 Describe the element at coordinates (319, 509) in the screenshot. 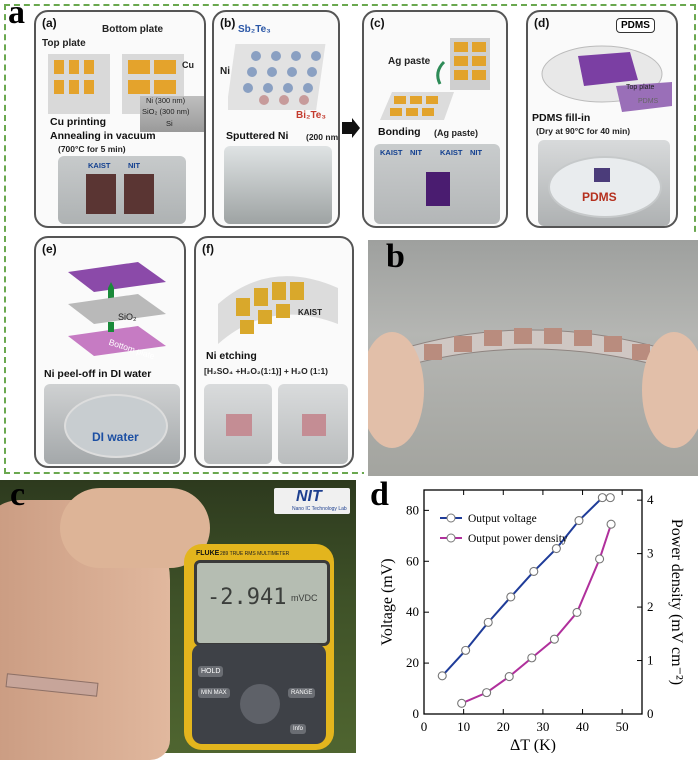

I see `nit-logo-subtext: Nano IC Technology Lab` at that location.